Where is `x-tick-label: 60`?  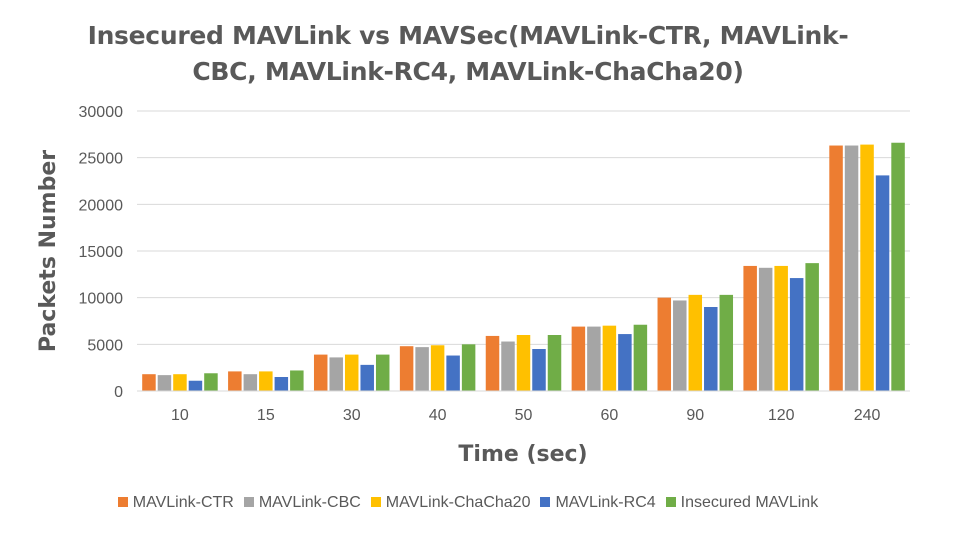 x-tick-label: 60 is located at coordinates (609, 415).